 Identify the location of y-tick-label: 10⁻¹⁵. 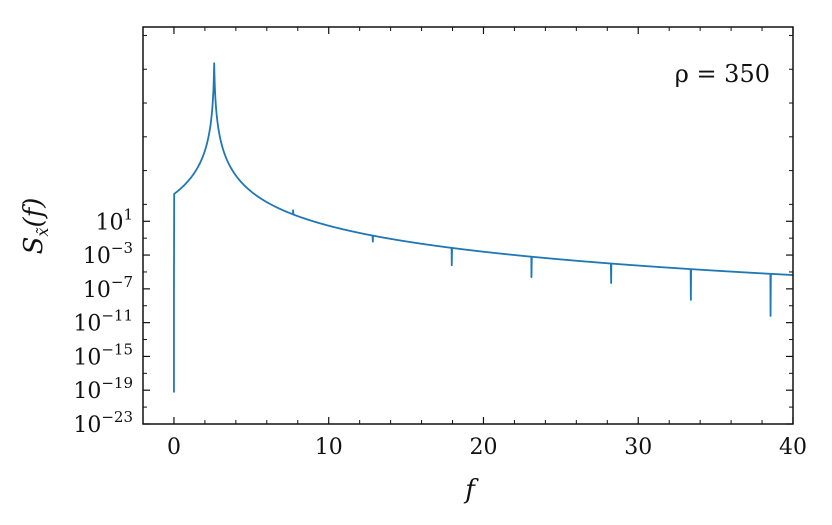
(103, 355).